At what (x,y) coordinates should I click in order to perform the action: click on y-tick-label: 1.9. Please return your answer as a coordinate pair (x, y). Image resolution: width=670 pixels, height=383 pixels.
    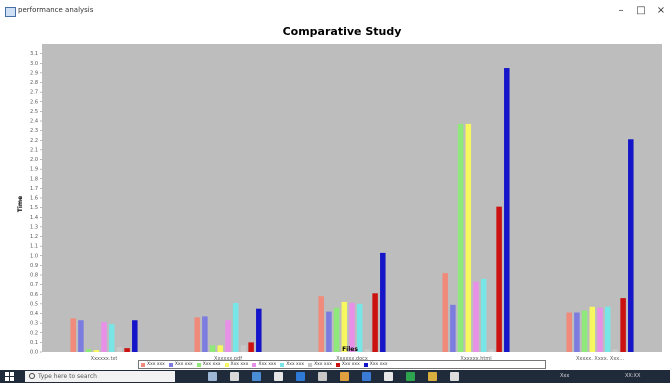
    Looking at the image, I should click on (34, 170).